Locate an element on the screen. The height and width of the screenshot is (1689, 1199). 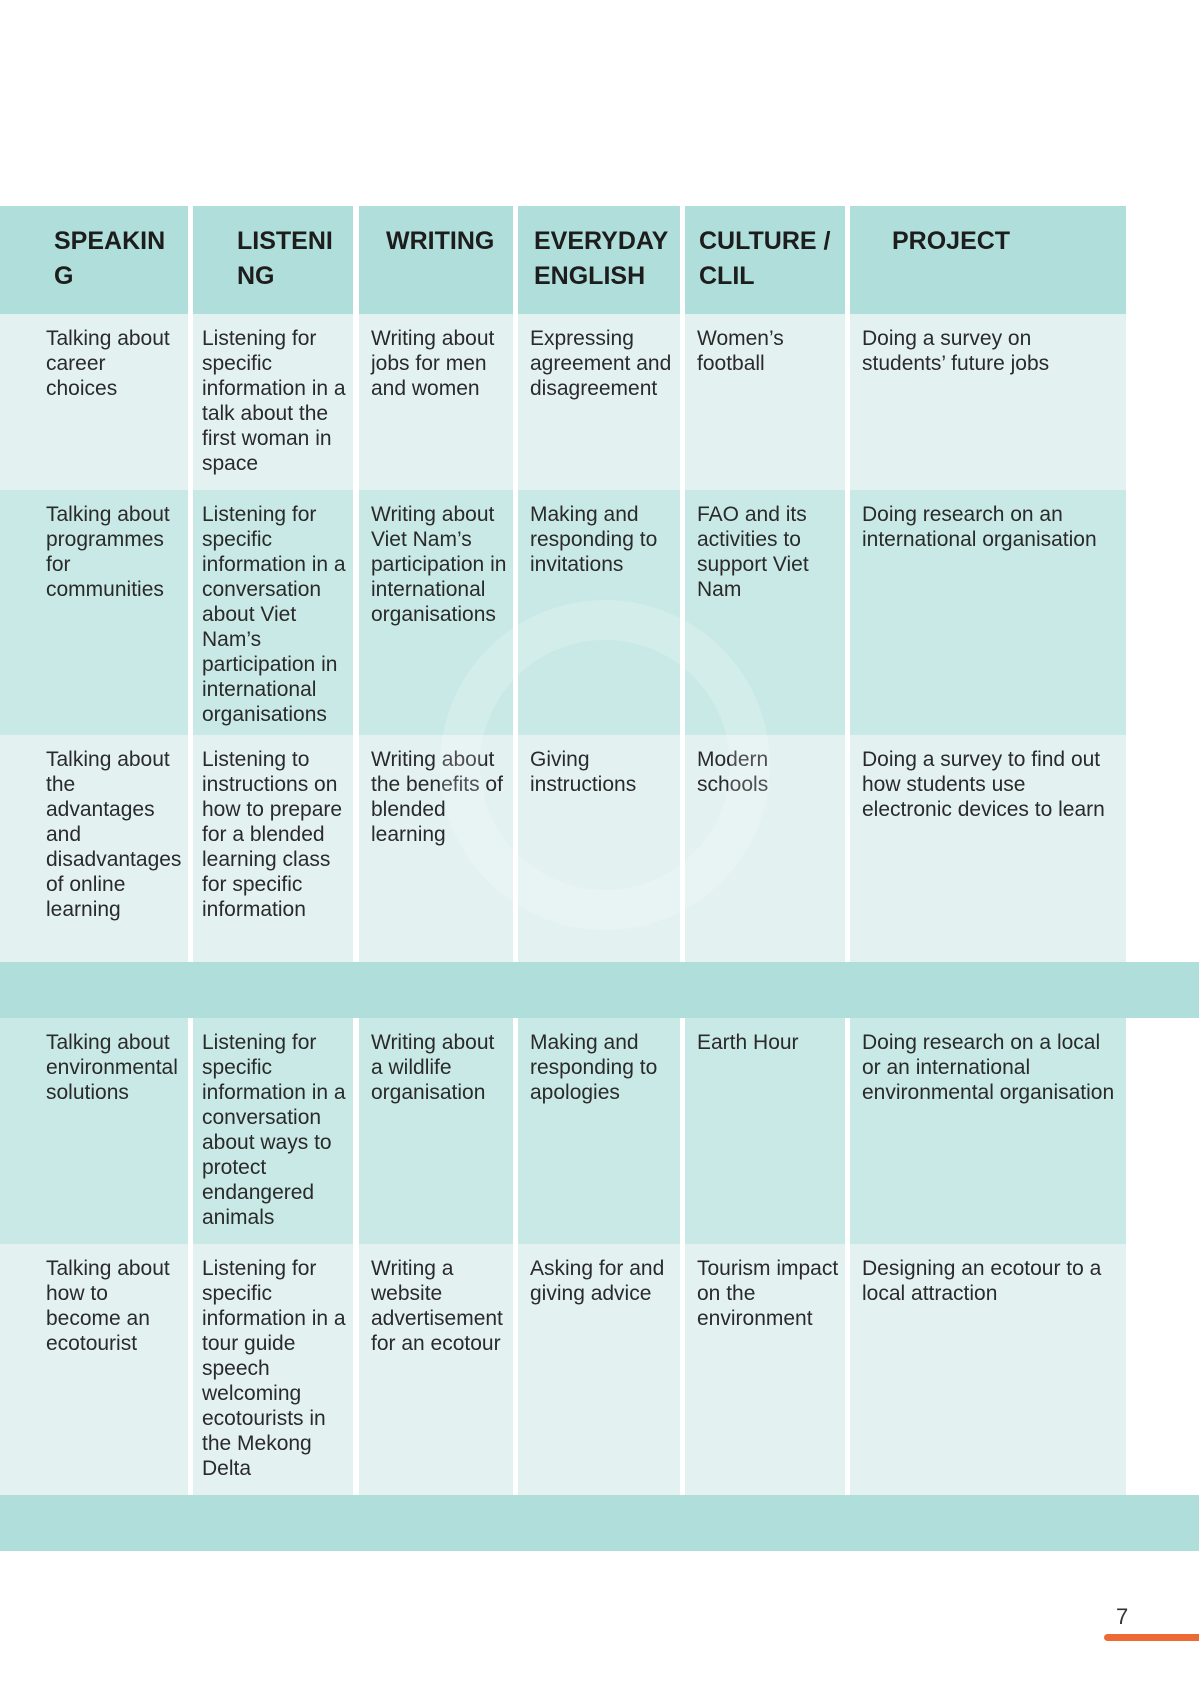
cell-everyday-english: Making and responding to invitations is located at coordinates (599, 612).